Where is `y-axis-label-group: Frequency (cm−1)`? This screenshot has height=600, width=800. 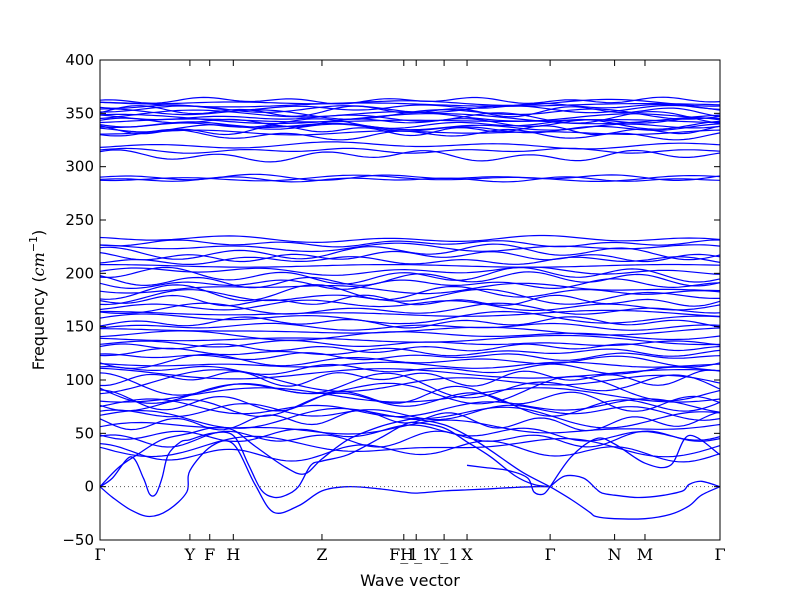
y-axis-label-group: Frequency (cm−1) is located at coordinates (37, 300).